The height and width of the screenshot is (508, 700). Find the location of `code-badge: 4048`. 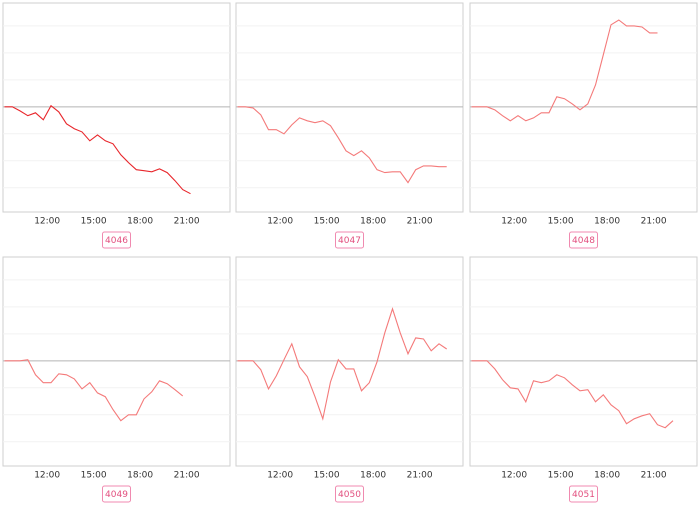

code-badge: 4048 is located at coordinates (583, 241).